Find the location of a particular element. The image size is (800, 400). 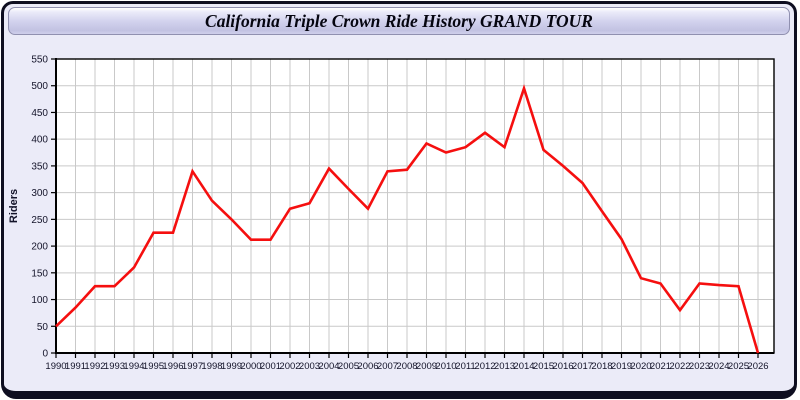

svg-text: 450 is located at coordinates (39, 113).